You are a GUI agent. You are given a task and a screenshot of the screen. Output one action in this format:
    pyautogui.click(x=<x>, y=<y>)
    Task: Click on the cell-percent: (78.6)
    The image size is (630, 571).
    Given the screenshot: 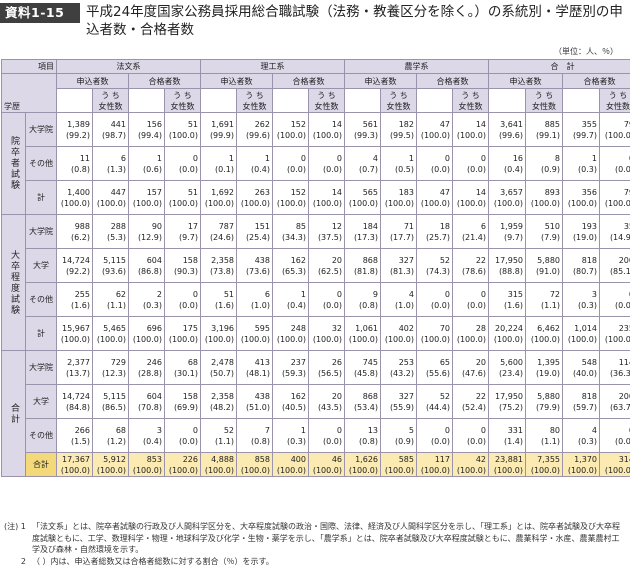 What is the action you would take?
    pyautogui.click(x=473, y=271)
    